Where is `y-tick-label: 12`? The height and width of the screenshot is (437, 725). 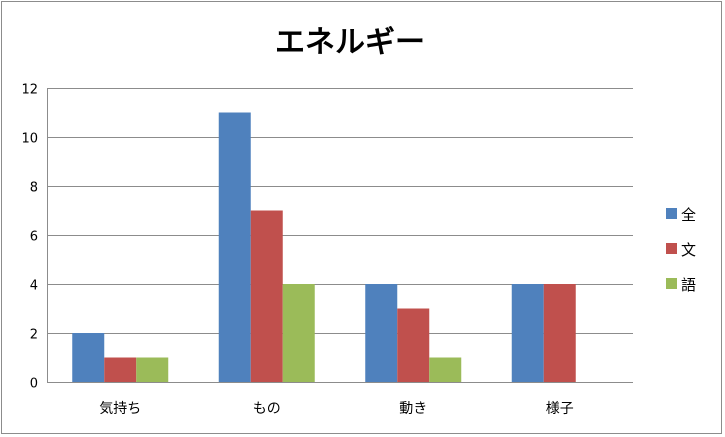
y-tick-label: 12 is located at coordinates (29, 90).